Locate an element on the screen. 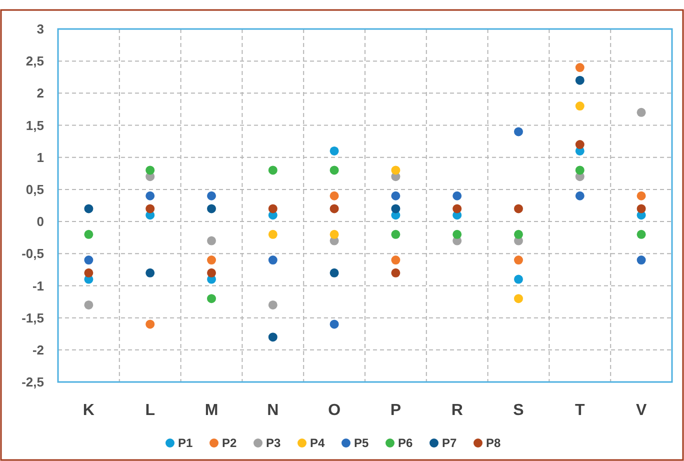 Image resolution: width=684 pixels, height=461 pixels. x-tick-label: T is located at coordinates (580, 410).